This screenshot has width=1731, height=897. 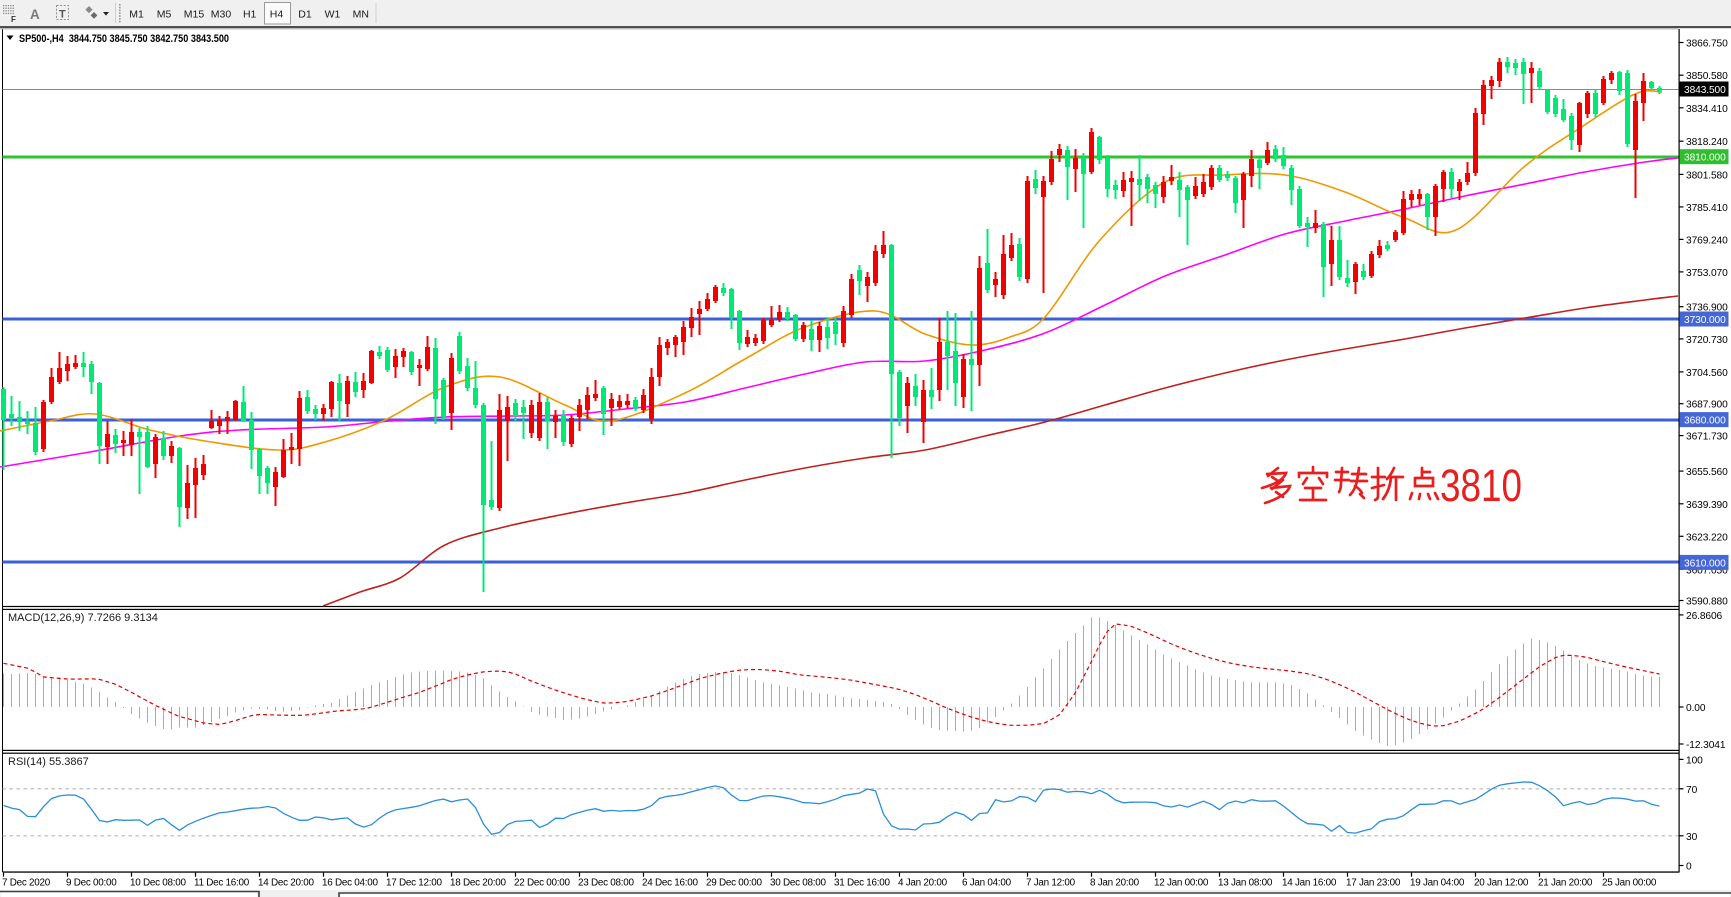 I want to click on svg-text: 3810, so click(x=1481, y=485).